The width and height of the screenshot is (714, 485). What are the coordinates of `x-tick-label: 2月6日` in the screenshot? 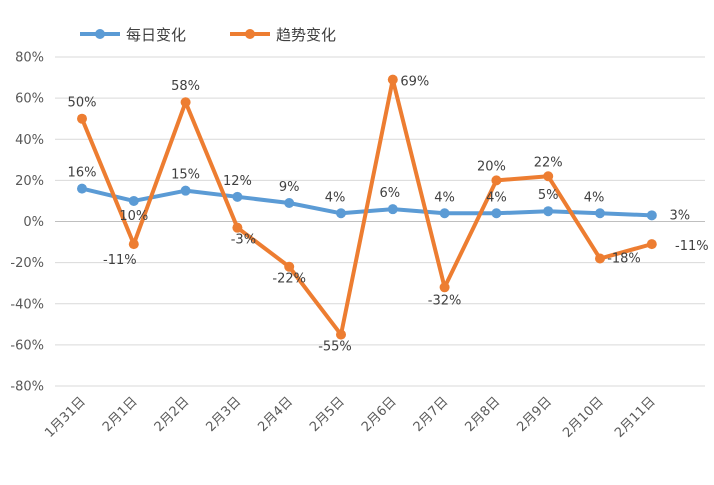 It's located at (379, 414).